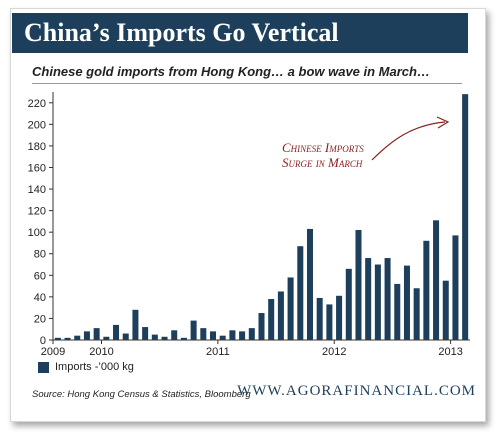 The width and height of the screenshot is (500, 432). I want to click on y-tick-label: 140, so click(37, 190).